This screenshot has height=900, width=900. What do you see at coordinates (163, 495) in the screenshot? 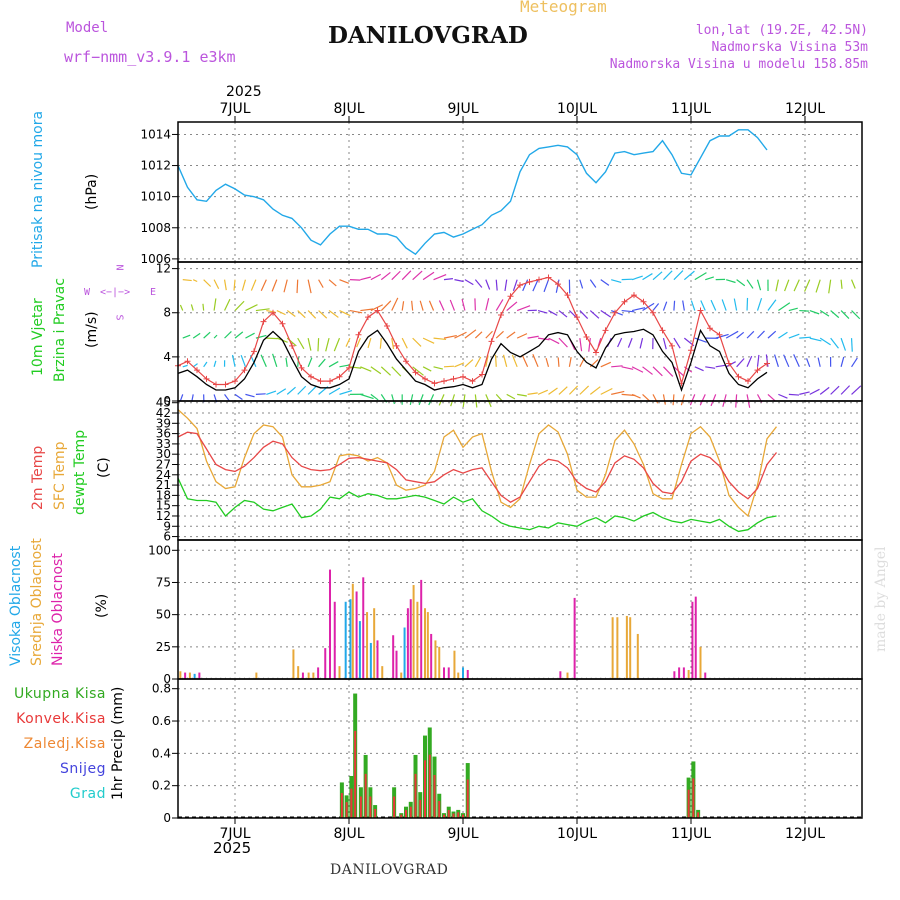
I see `tick-label-temperature-4: 18` at bounding box center [163, 495].